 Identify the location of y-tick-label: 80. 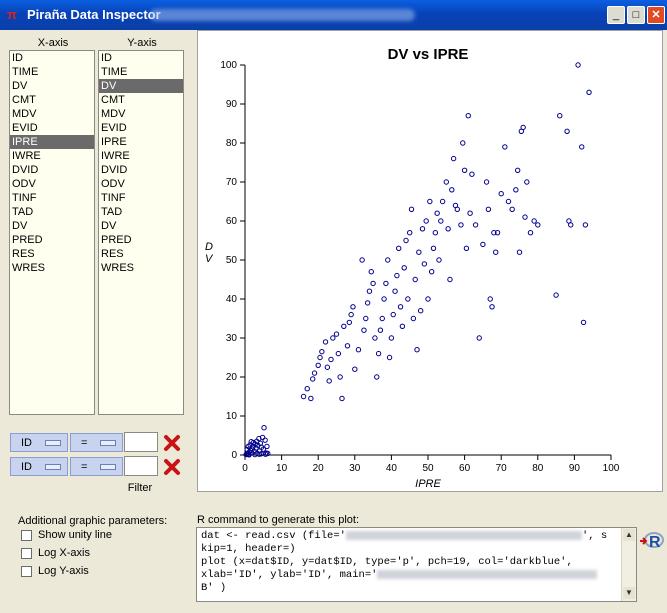
(232, 143).